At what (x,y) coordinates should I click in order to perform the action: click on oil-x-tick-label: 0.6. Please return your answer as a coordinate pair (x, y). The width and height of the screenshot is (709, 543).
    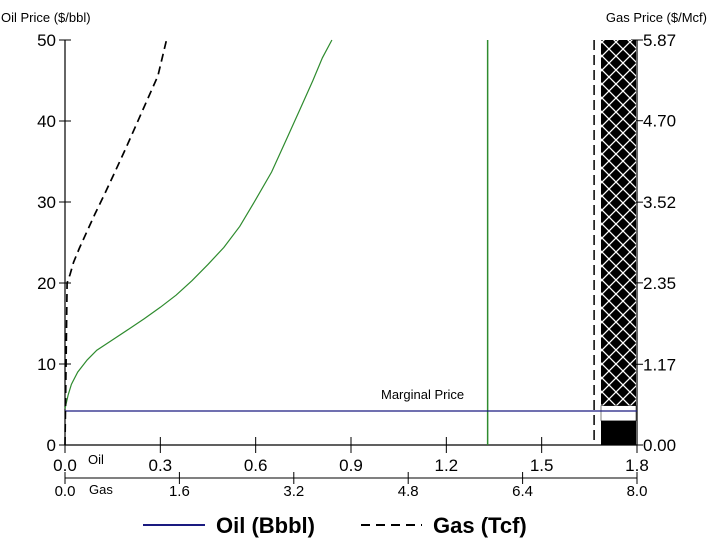
    Looking at the image, I should click on (256, 465).